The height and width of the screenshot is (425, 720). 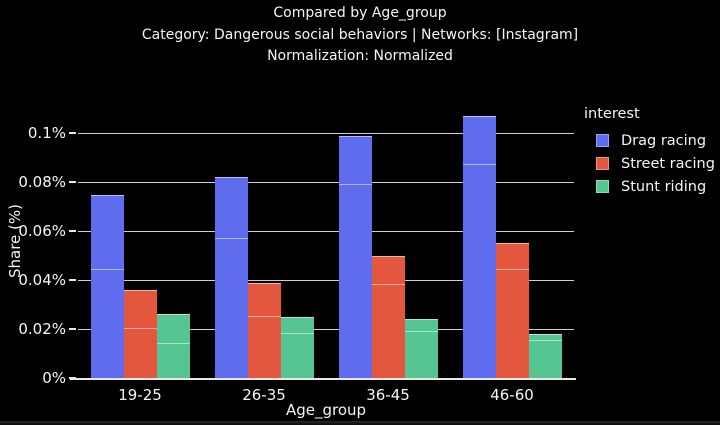 What do you see at coordinates (602, 186) in the screenshot?
I see `legend-swatch-stunt-riding` at bounding box center [602, 186].